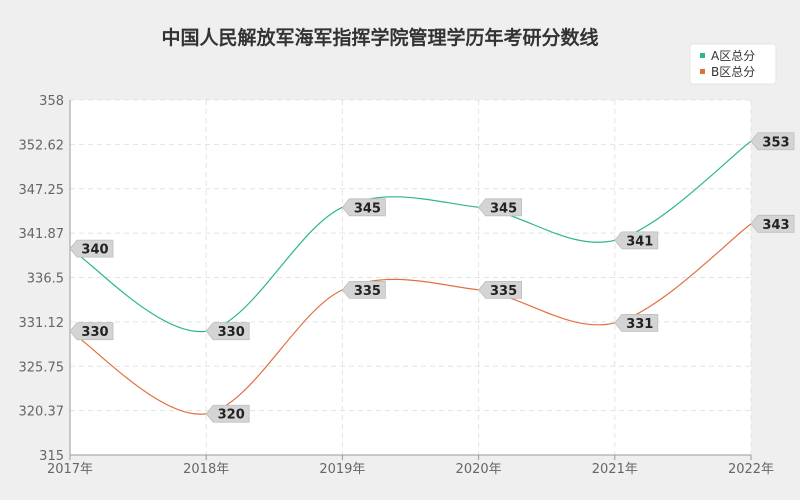  What do you see at coordinates (751, 469) in the screenshot?
I see `x-tick-label: 2022年` at bounding box center [751, 469].